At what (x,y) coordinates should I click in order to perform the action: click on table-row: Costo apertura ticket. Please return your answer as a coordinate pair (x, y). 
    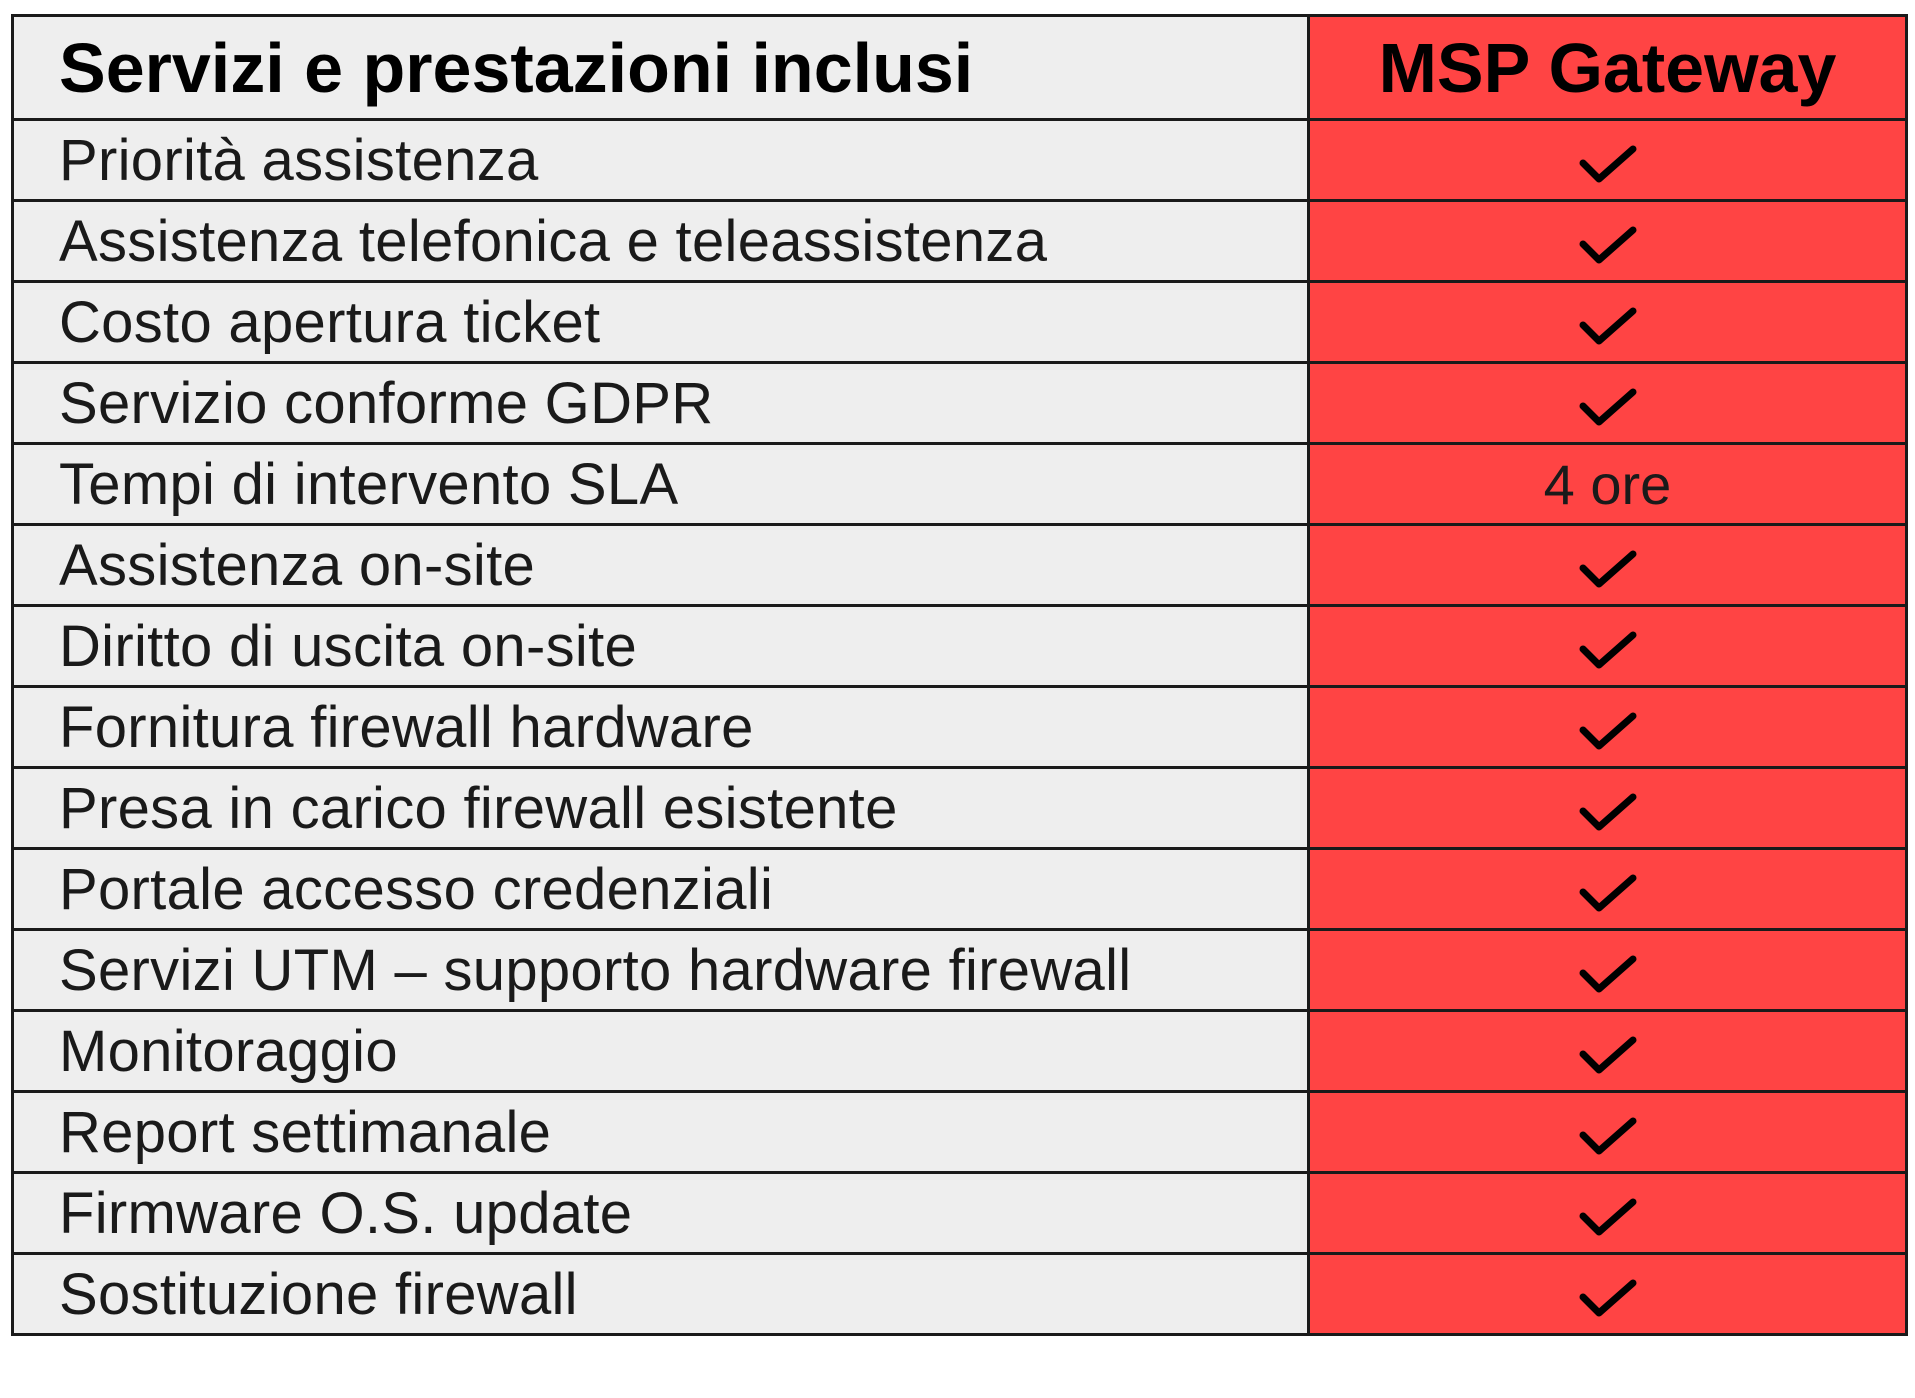
    Looking at the image, I should click on (959, 322).